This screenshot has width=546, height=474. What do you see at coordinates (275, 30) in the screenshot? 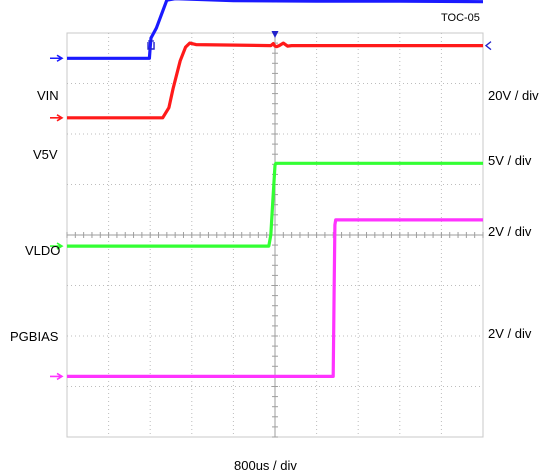
I see `trace-vin` at bounding box center [275, 30].